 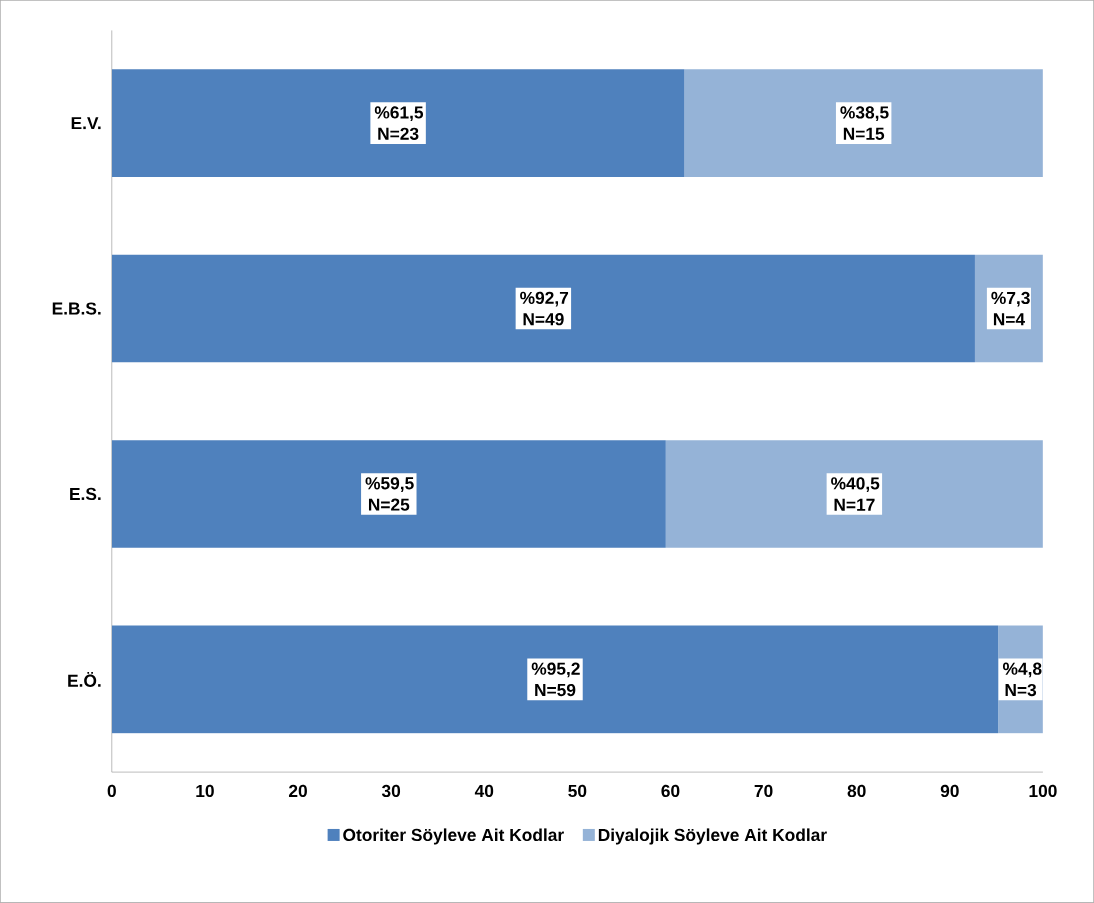 I want to click on data-label: %38,5 N=15, so click(x=864, y=123).